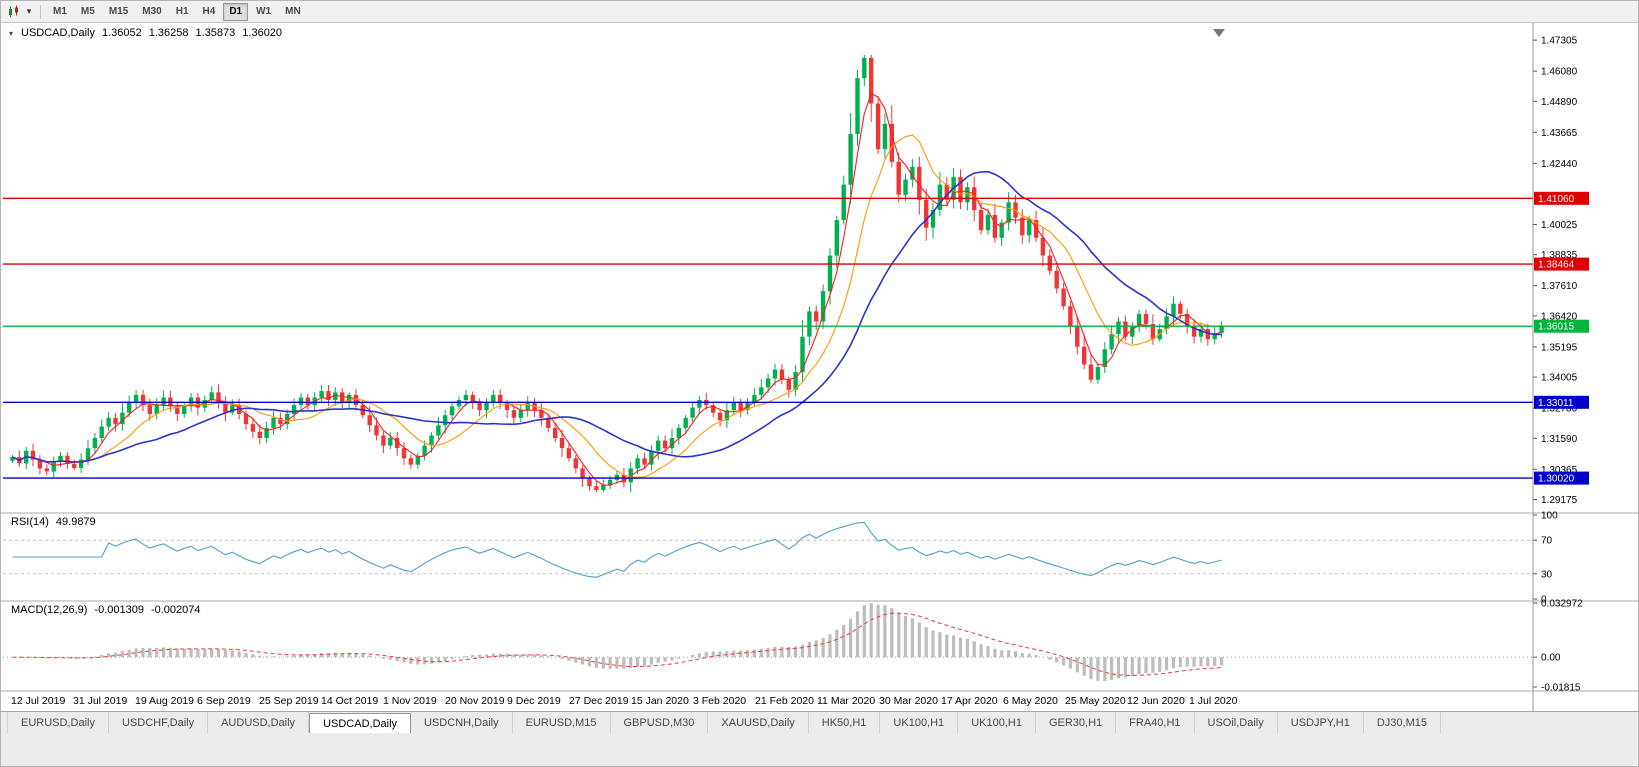 The height and width of the screenshot is (767, 1639). I want to click on date-label: 11 Mar 2020, so click(846, 701).